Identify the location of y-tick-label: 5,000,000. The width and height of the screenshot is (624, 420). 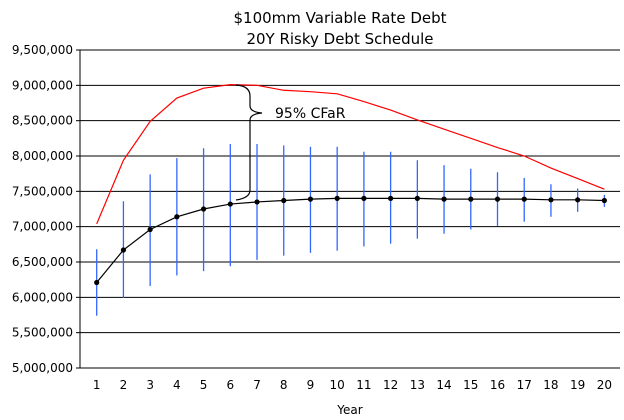
(42, 368).